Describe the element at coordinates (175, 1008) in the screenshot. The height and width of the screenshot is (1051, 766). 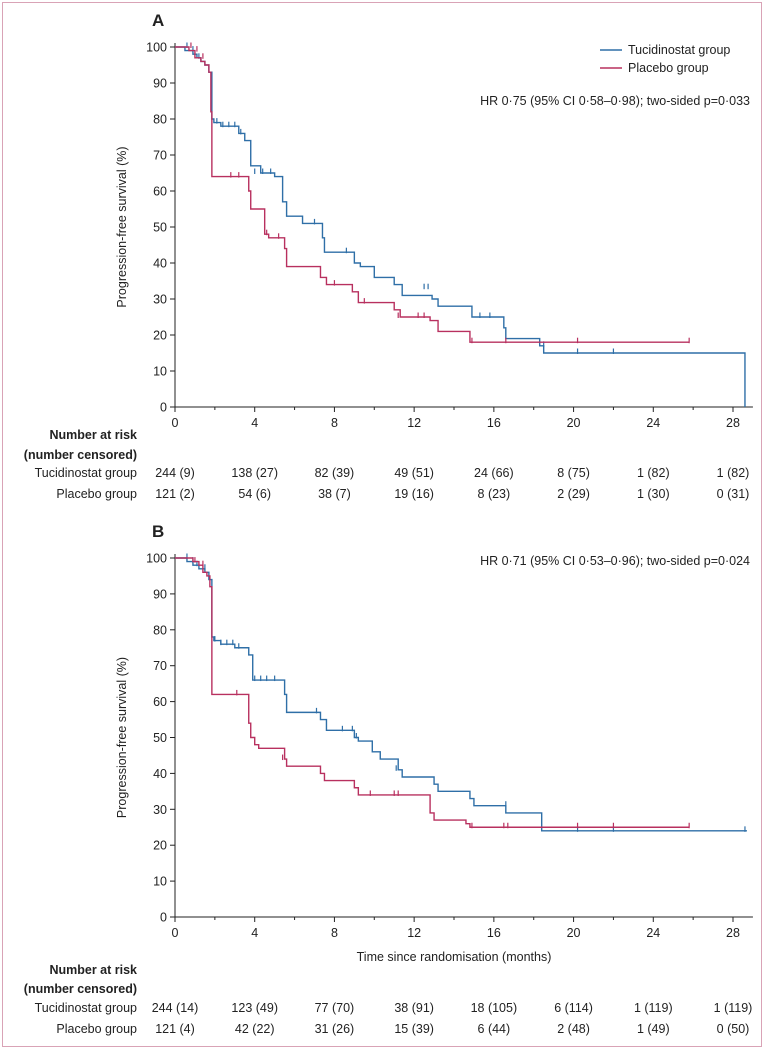
I see `risk-cell-tucidinostat: 244 (14)` at that location.